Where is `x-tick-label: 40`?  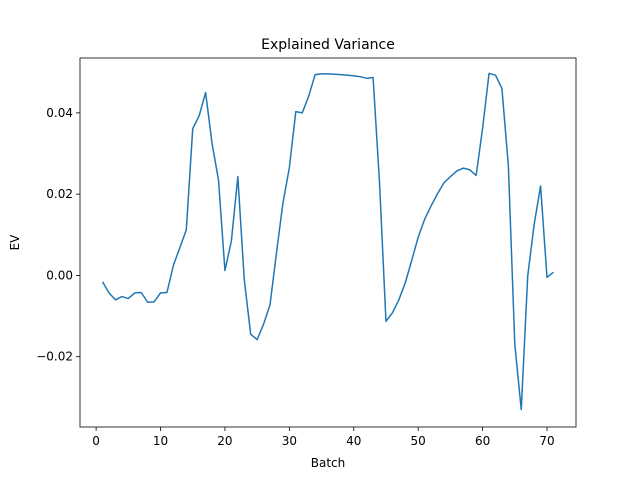 x-tick-label: 40 is located at coordinates (353, 441).